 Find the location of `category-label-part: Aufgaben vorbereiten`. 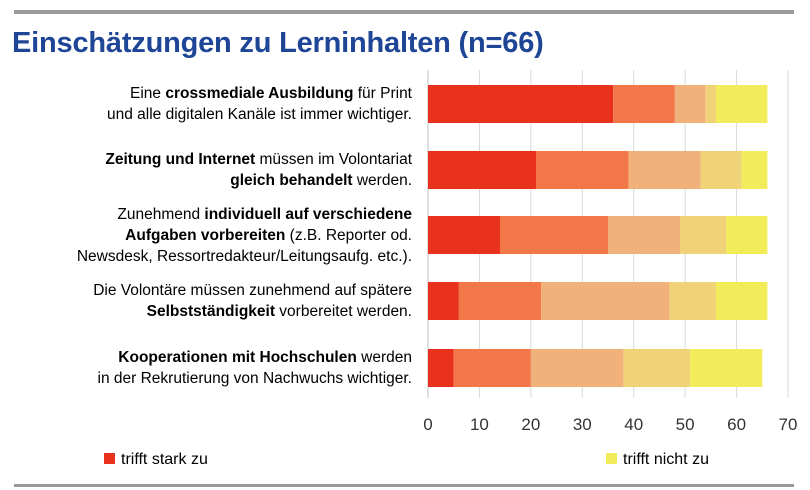

category-label-part: Aufgaben vorbereiten is located at coordinates (205, 235).